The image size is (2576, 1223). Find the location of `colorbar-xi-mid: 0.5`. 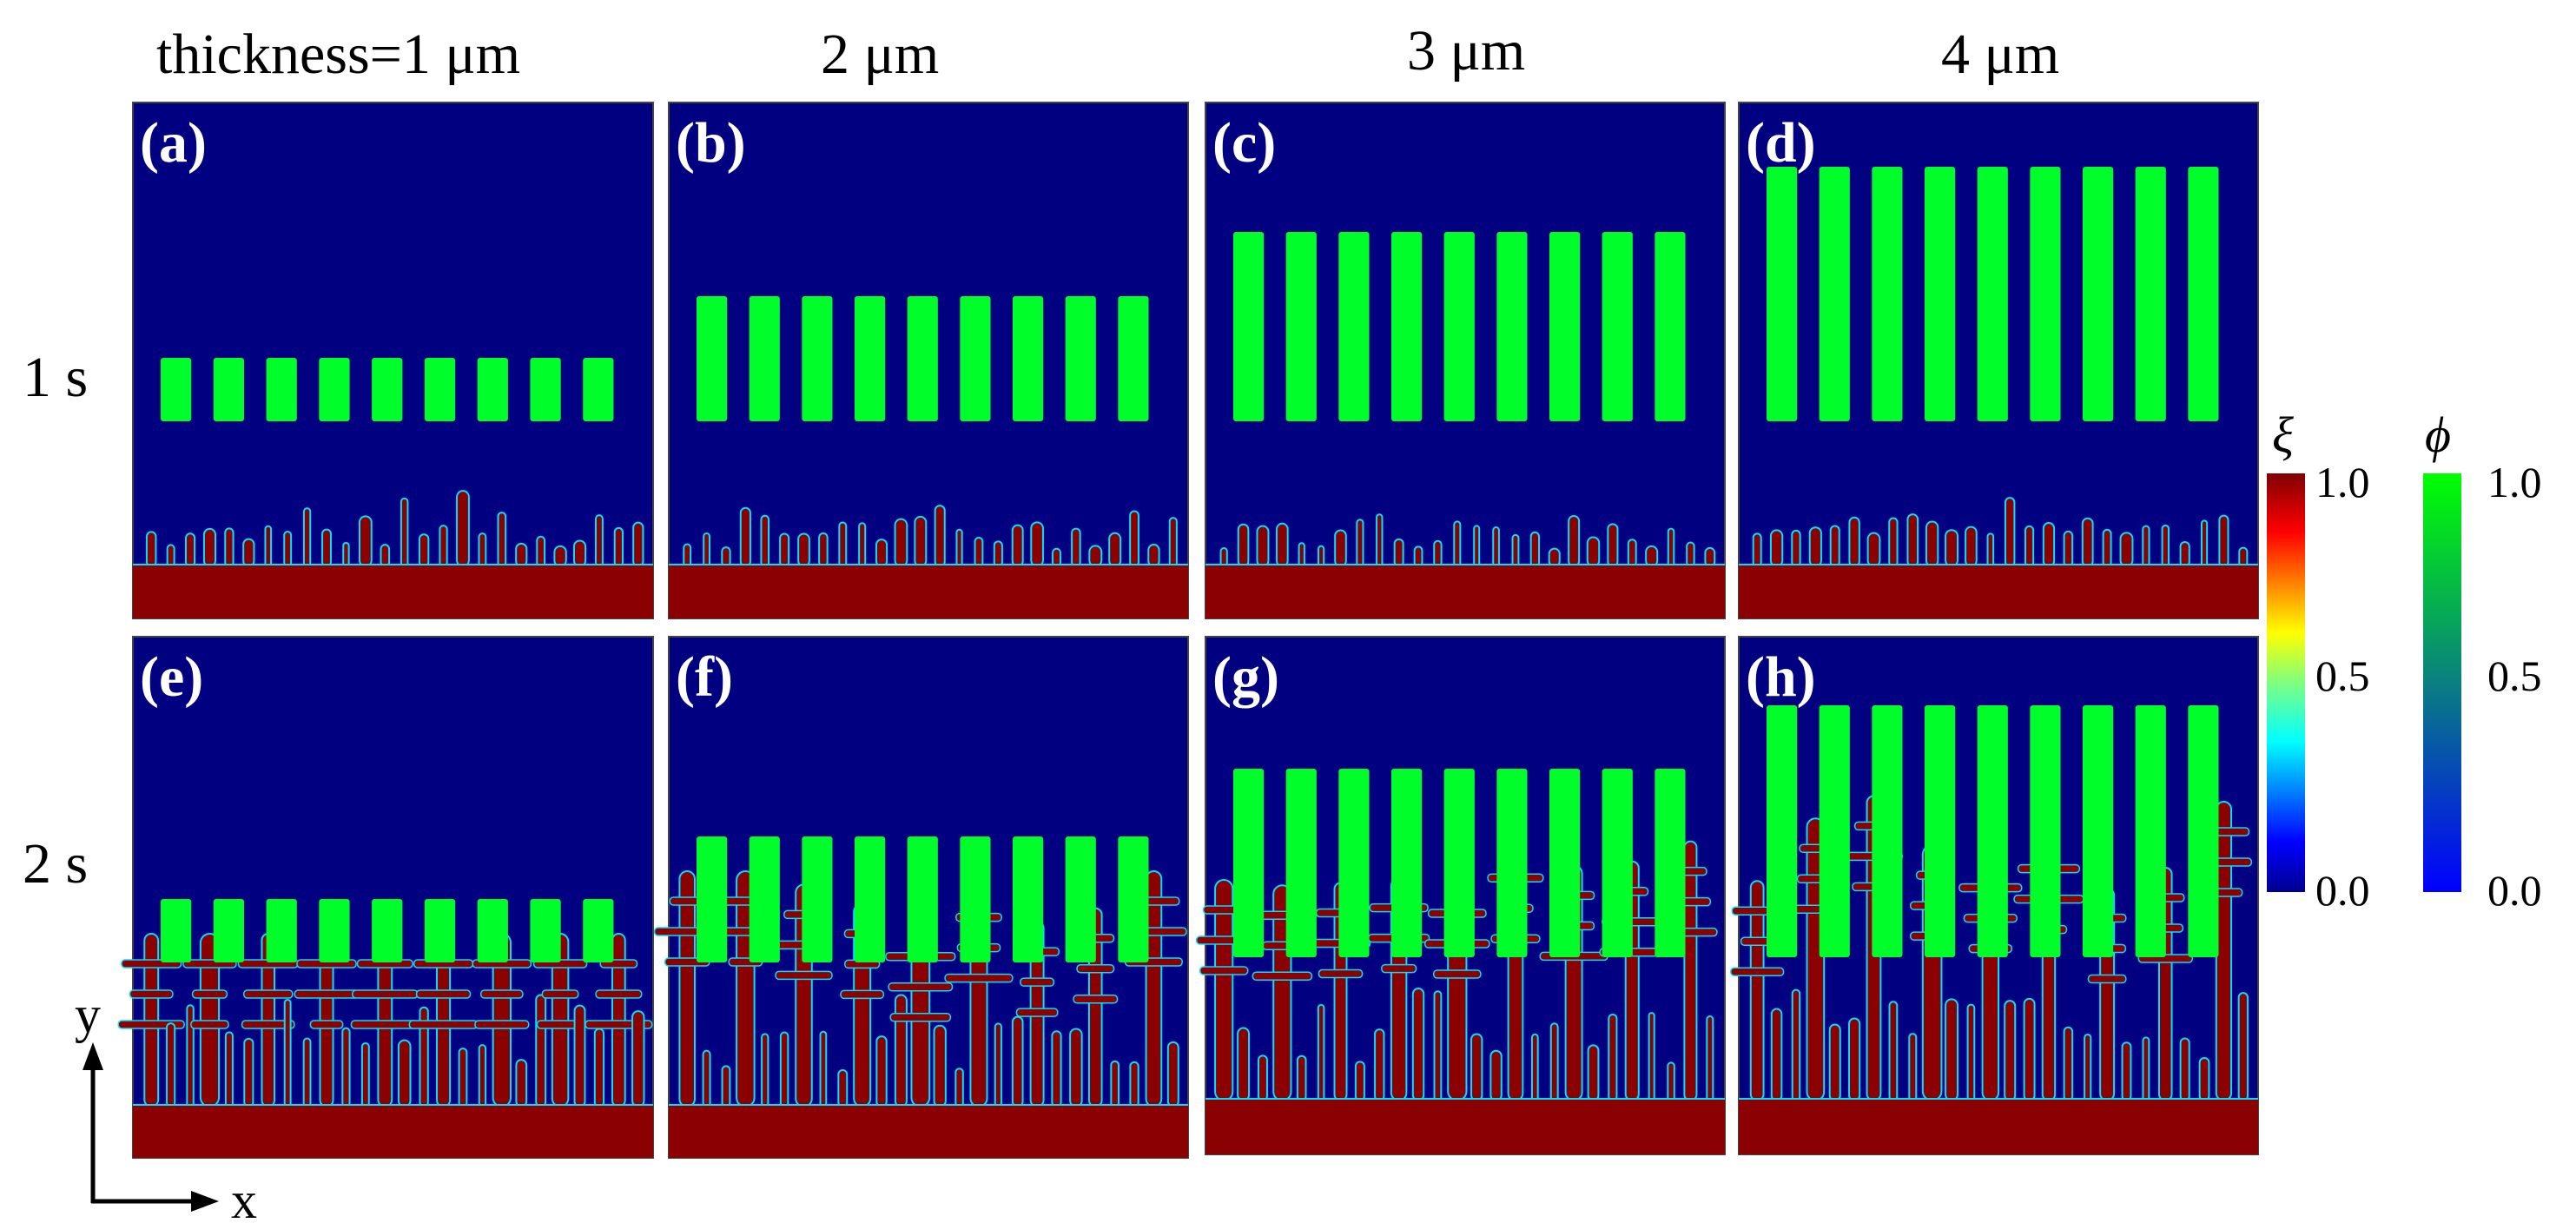

colorbar-xi-mid: 0.5 is located at coordinates (2342, 676).